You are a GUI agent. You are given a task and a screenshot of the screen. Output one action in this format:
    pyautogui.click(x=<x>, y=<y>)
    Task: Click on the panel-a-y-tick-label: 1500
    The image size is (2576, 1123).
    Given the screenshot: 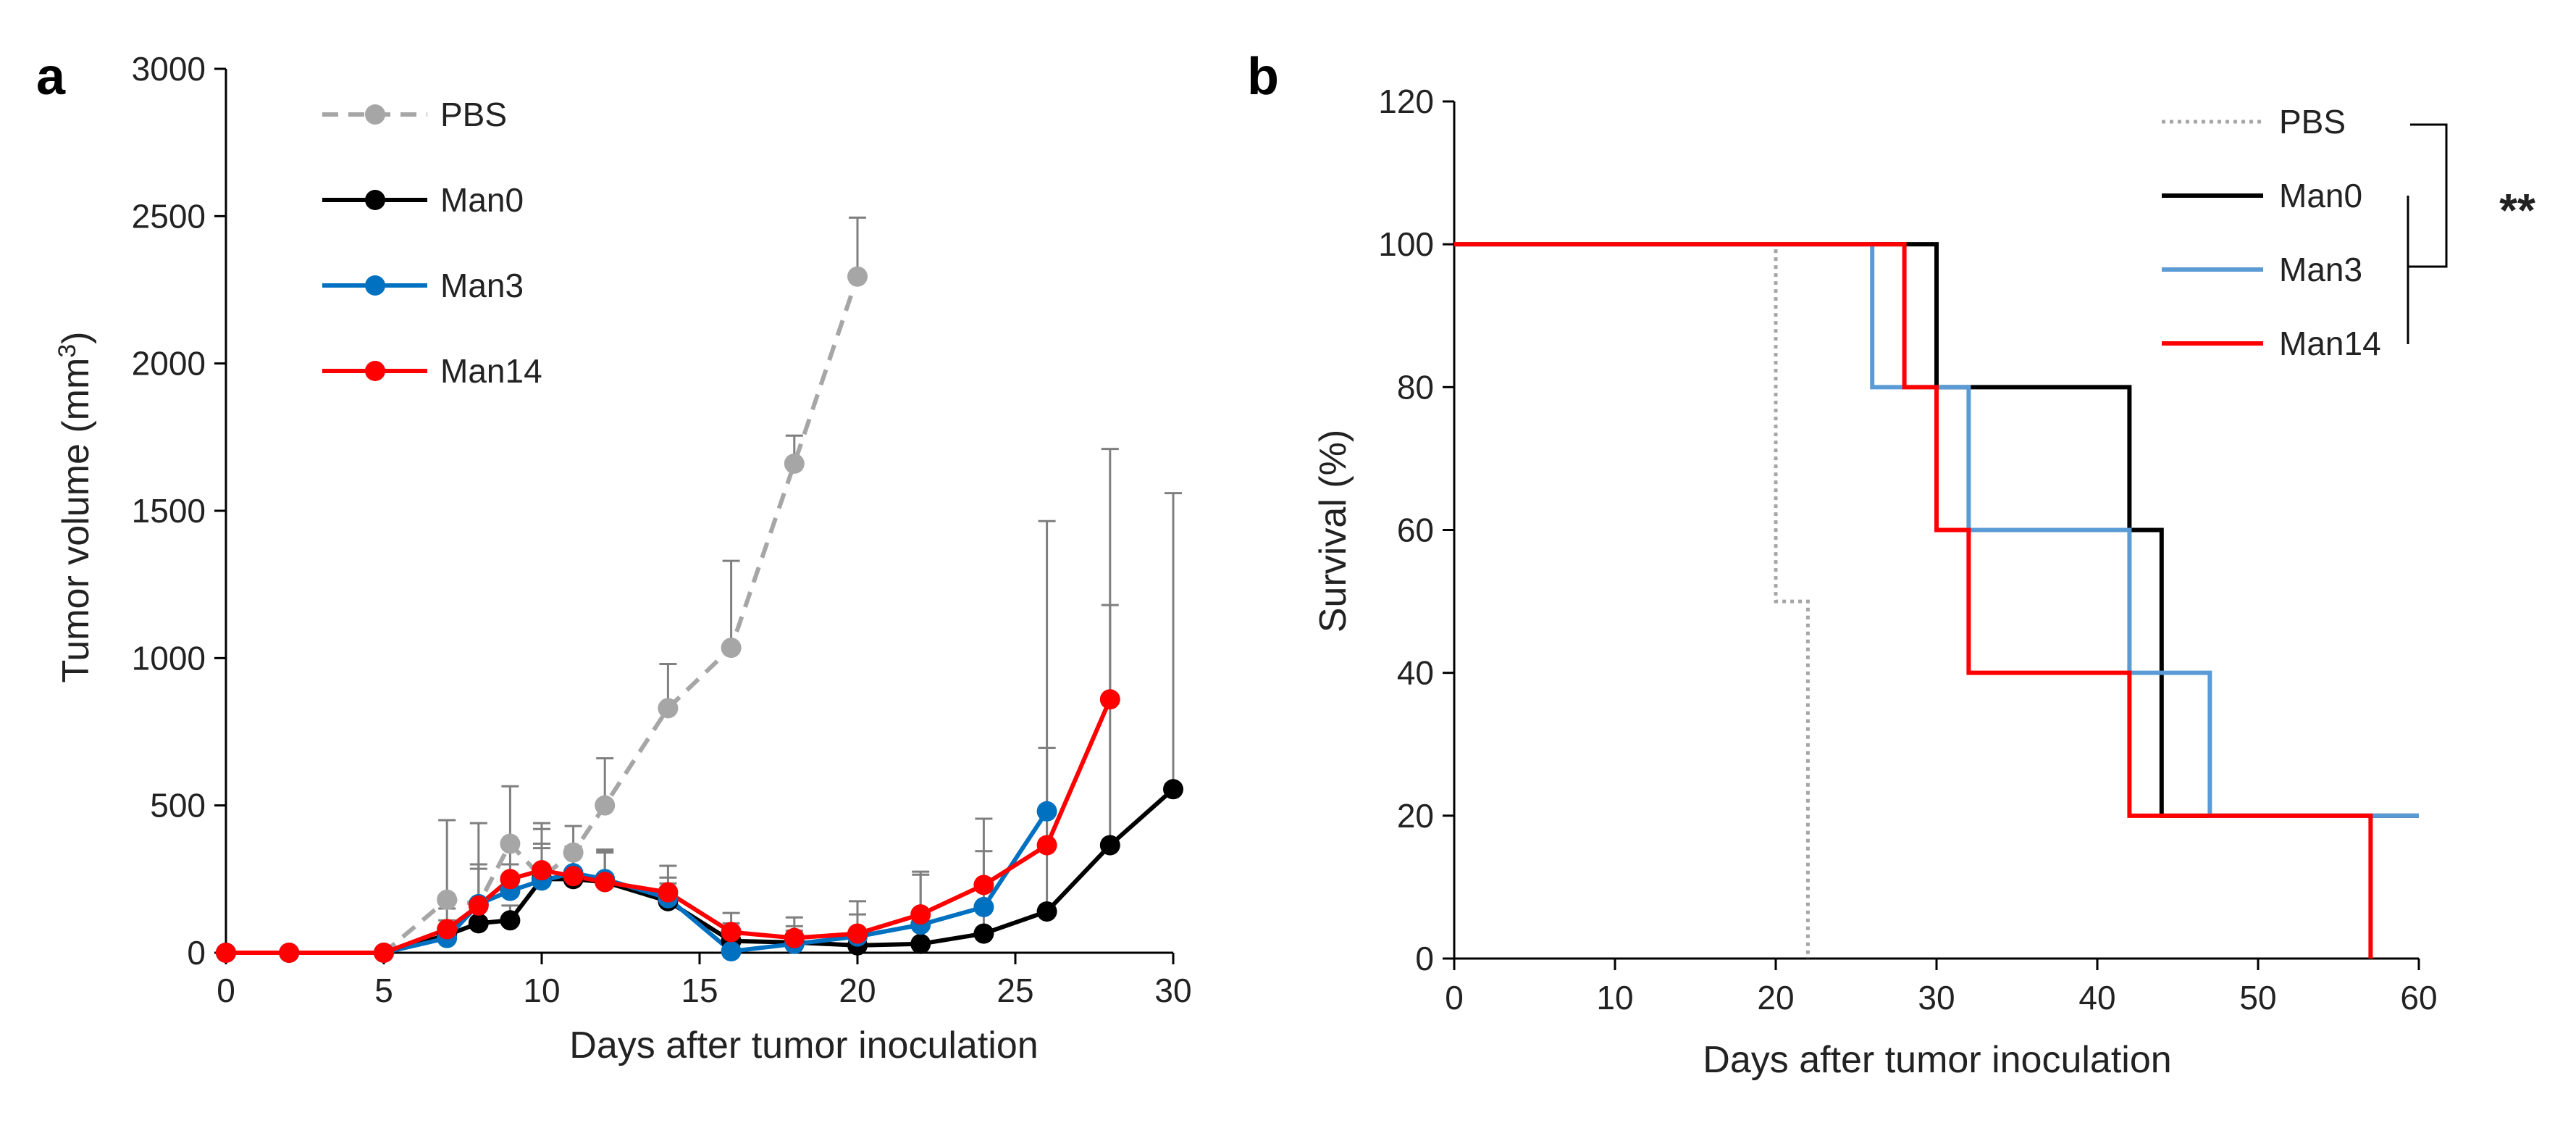 What is the action you would take?
    pyautogui.click(x=169, y=511)
    